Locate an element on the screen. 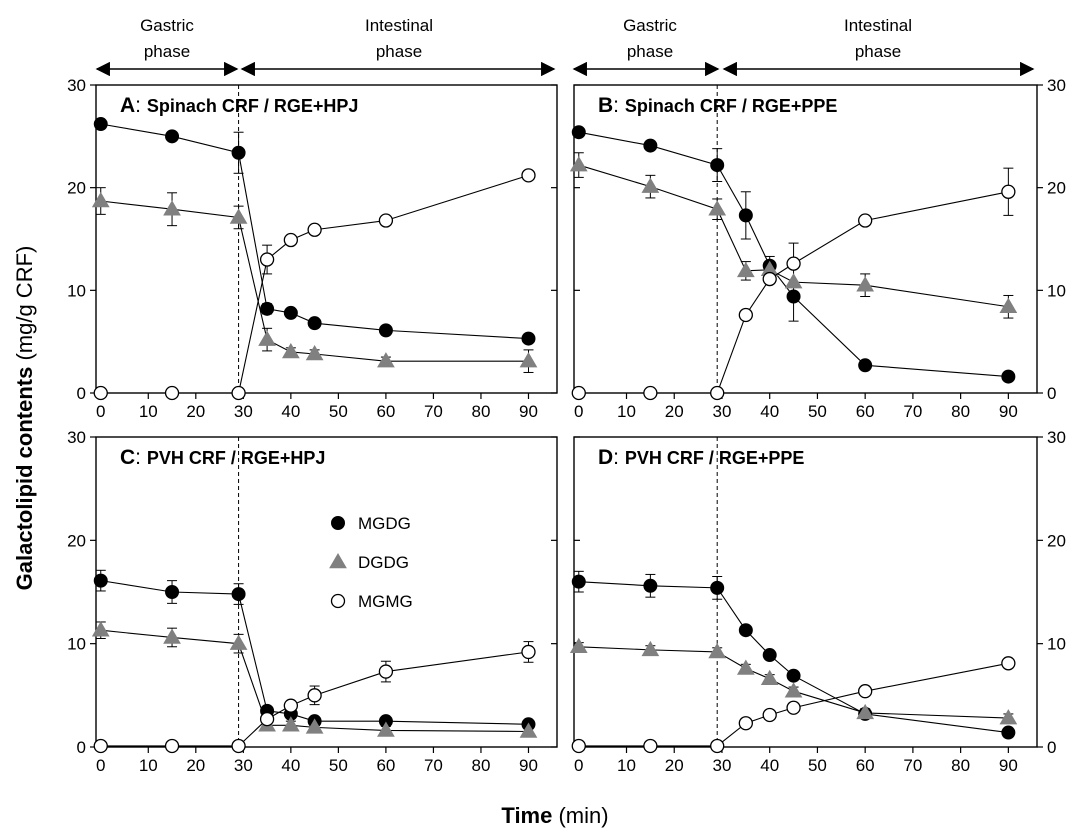 Image resolution: width=1080 pixels, height=834 pixels. panel-colon: : is located at coordinates (619, 105).